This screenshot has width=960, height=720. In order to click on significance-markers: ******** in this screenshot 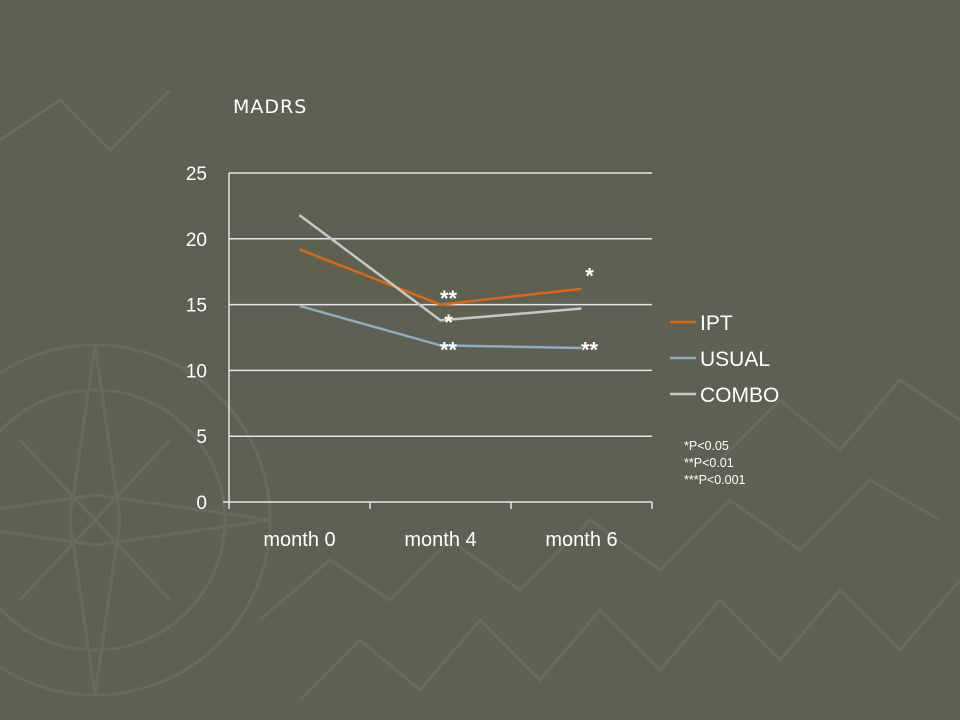, I will do `click(519, 313)`.